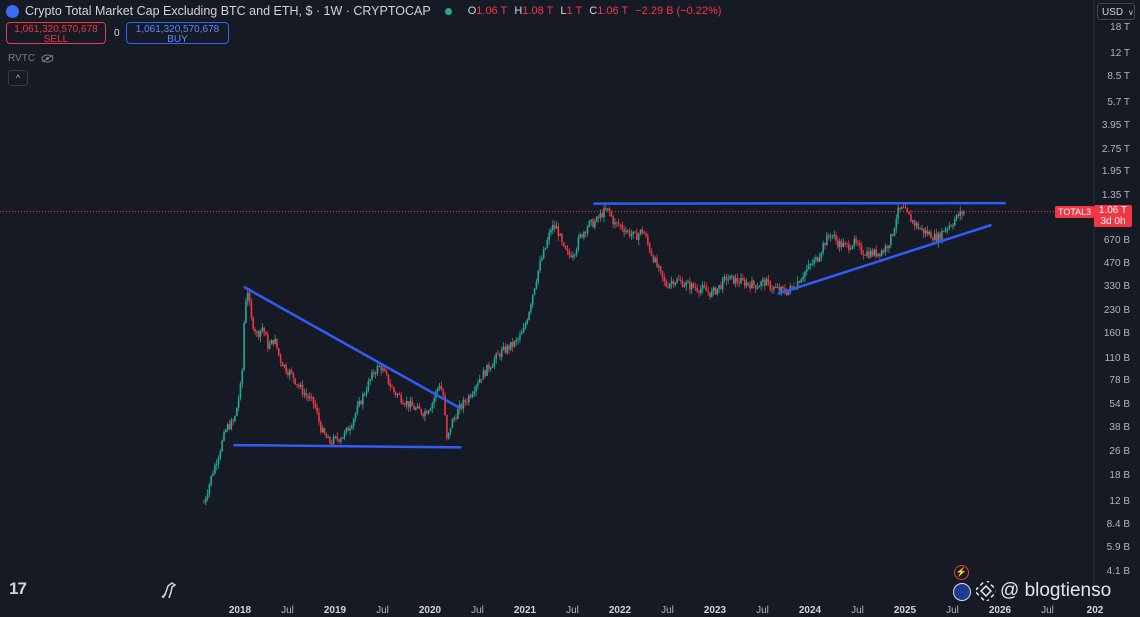 This screenshot has width=1140, height=617. Describe the element at coordinates (1075, 212) in the screenshot. I see `series-tag: TOTAL3` at that location.